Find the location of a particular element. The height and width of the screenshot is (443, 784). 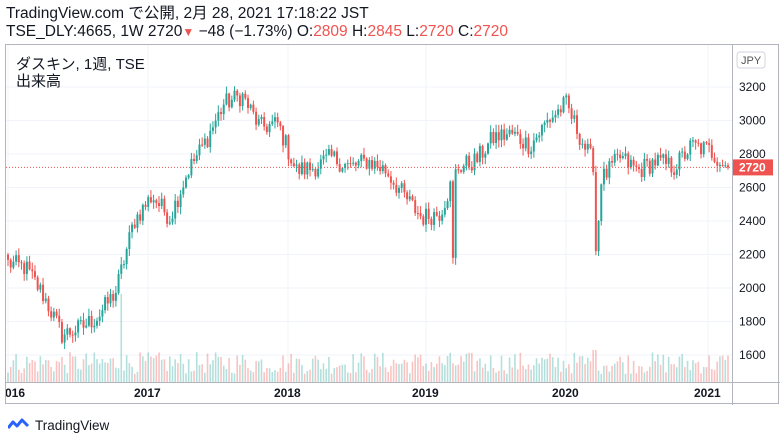

open-value: 2809 is located at coordinates (330, 31).